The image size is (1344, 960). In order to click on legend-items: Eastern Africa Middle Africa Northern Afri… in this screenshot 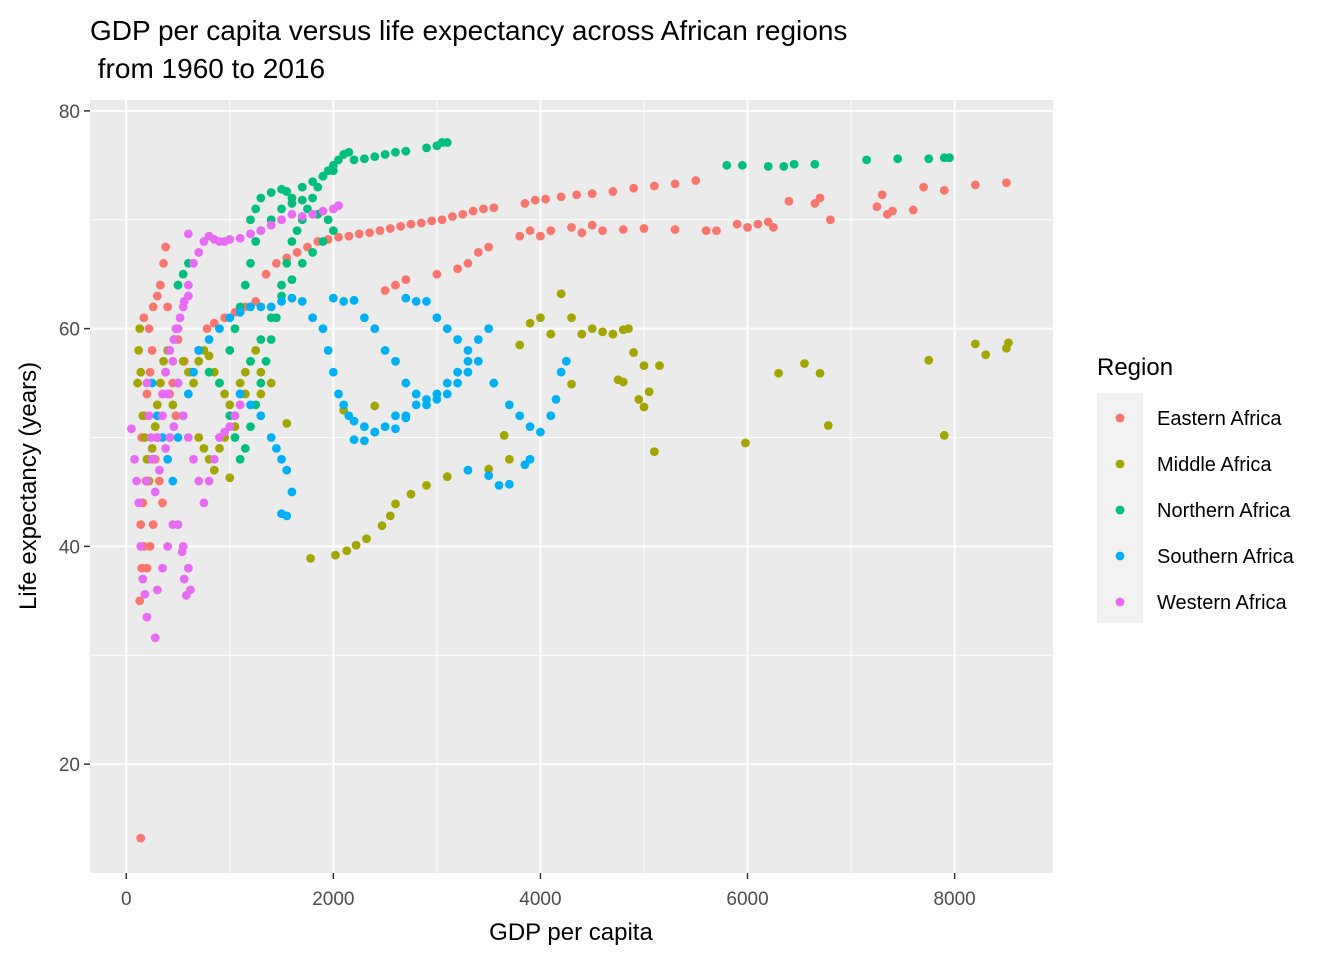, I will do `click(1205, 511)`.